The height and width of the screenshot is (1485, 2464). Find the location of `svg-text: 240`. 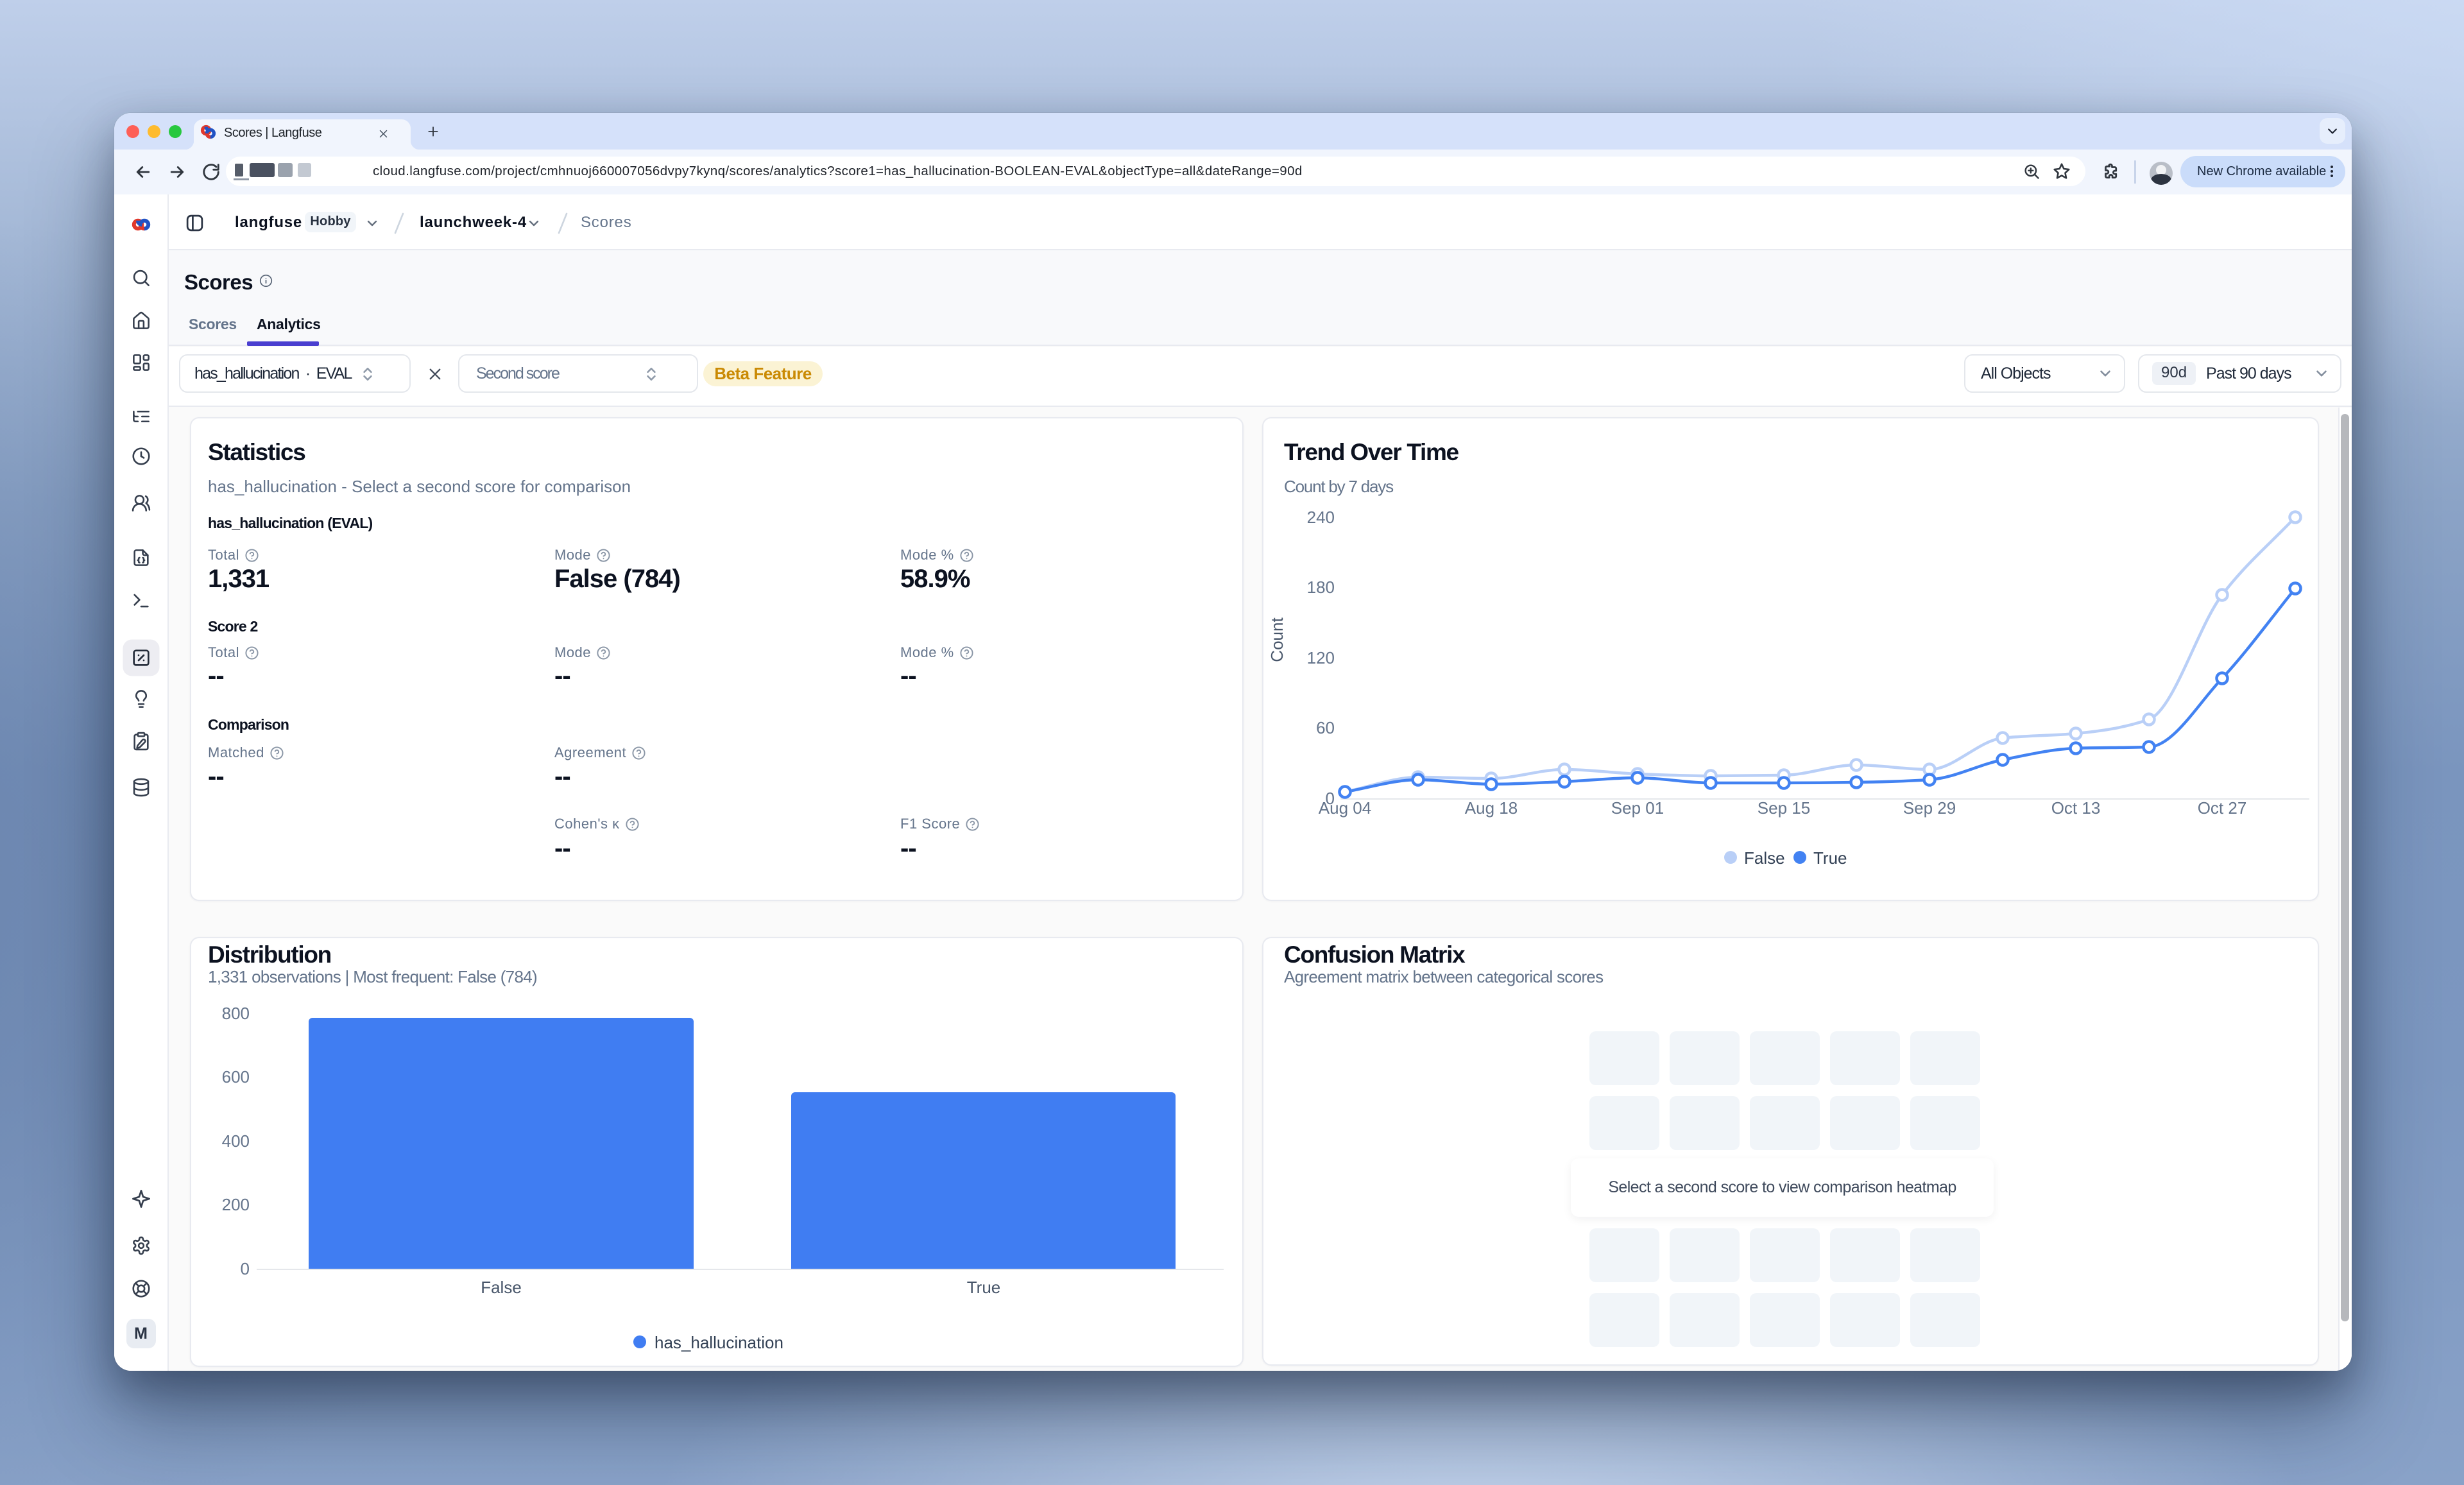

svg-text: 240 is located at coordinates (1321, 517).